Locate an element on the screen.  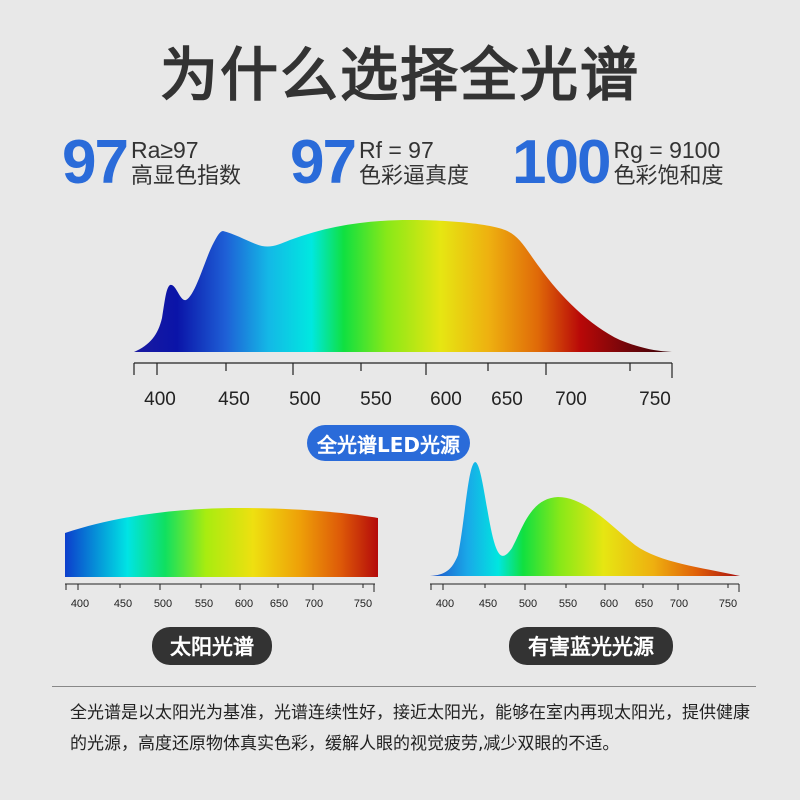
sunlight-spectrum-label: 太阳光谱 is located at coordinates (212, 646).